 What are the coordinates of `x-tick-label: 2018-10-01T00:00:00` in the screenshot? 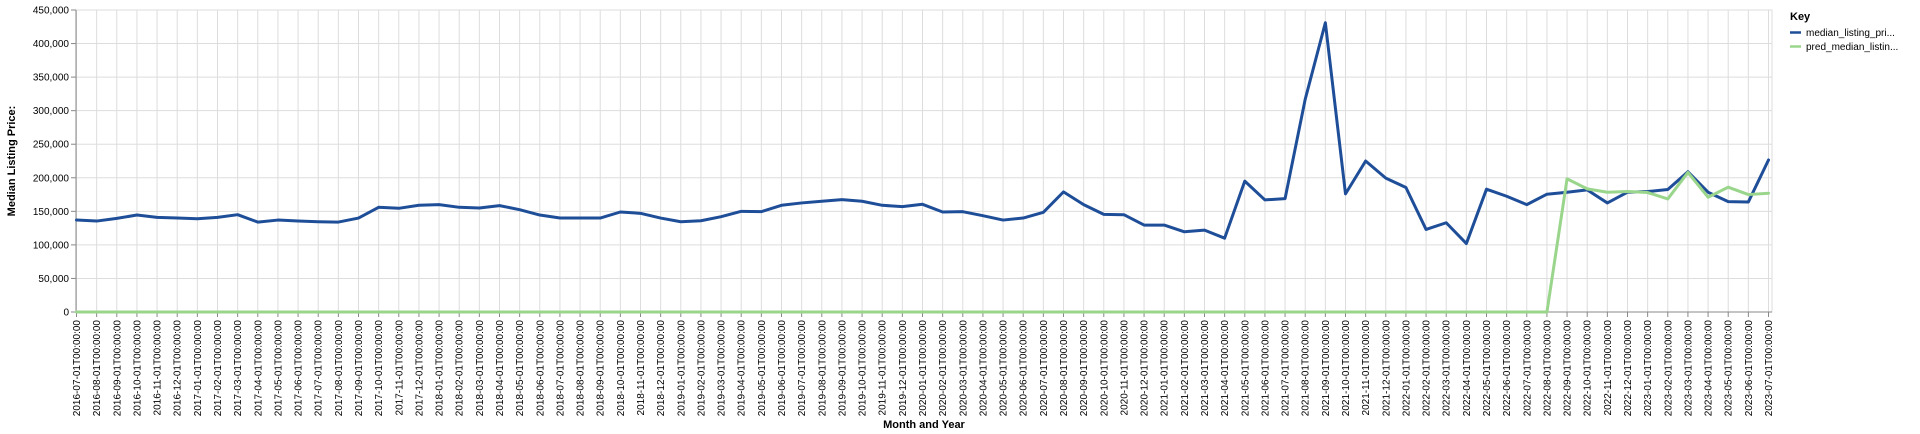 It's located at (621, 368).